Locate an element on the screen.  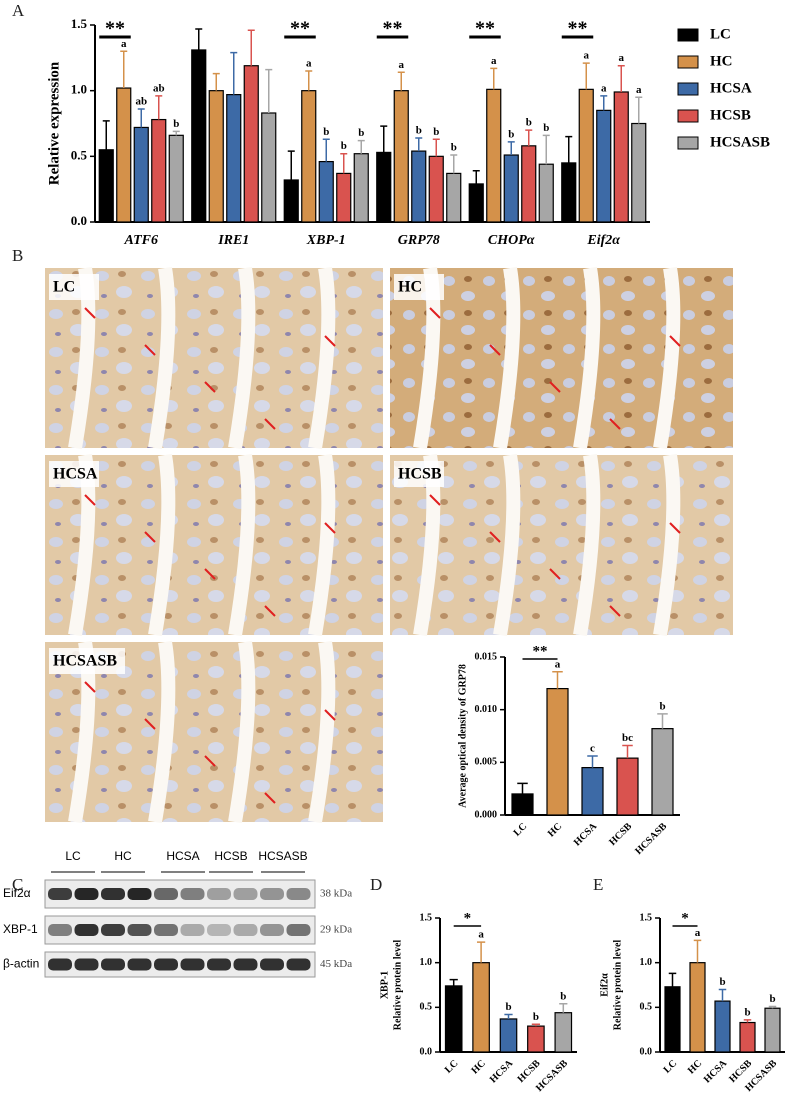
significance-mark: * is located at coordinates (468, 918).